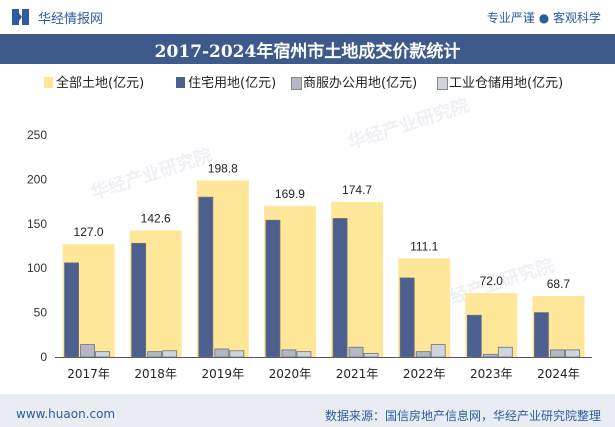 This screenshot has width=615, height=427. Describe the element at coordinates (232, 83) in the screenshot. I see `legend-label-residential: 住宅用地(亿元)` at that location.